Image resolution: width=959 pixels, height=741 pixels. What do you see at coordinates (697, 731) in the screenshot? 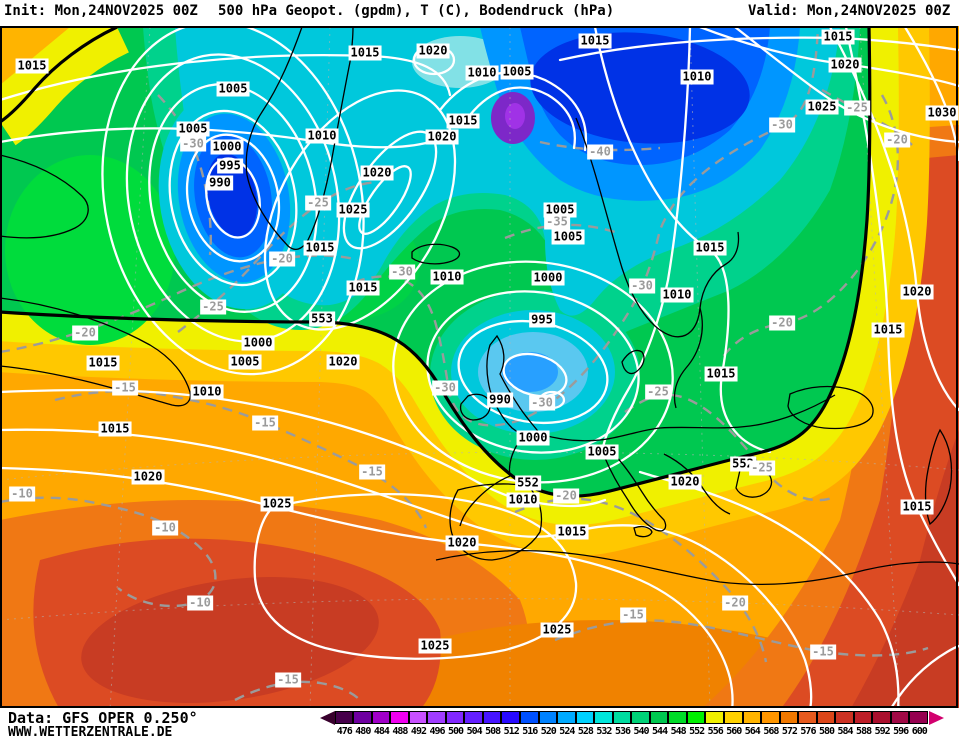
I see `colorbar-tick-label: 552` at bounding box center [697, 731].